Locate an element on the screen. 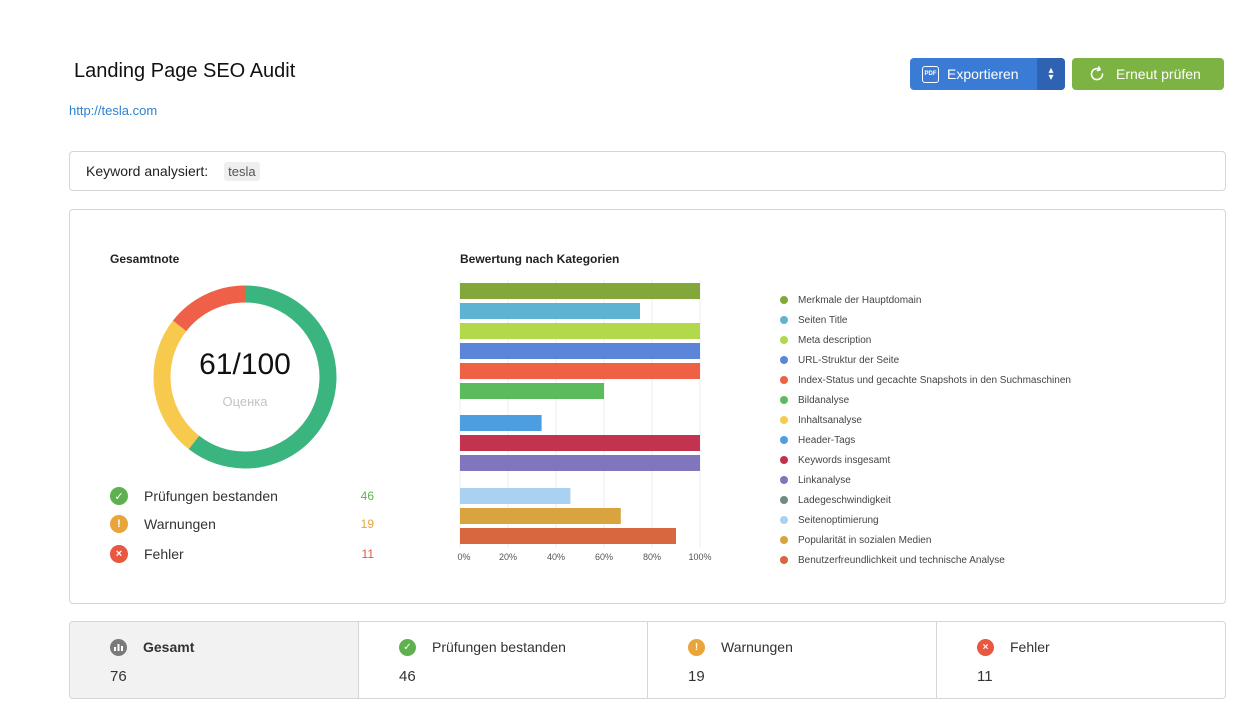  recheck-button: Erneut prüfen is located at coordinates (1148, 74).